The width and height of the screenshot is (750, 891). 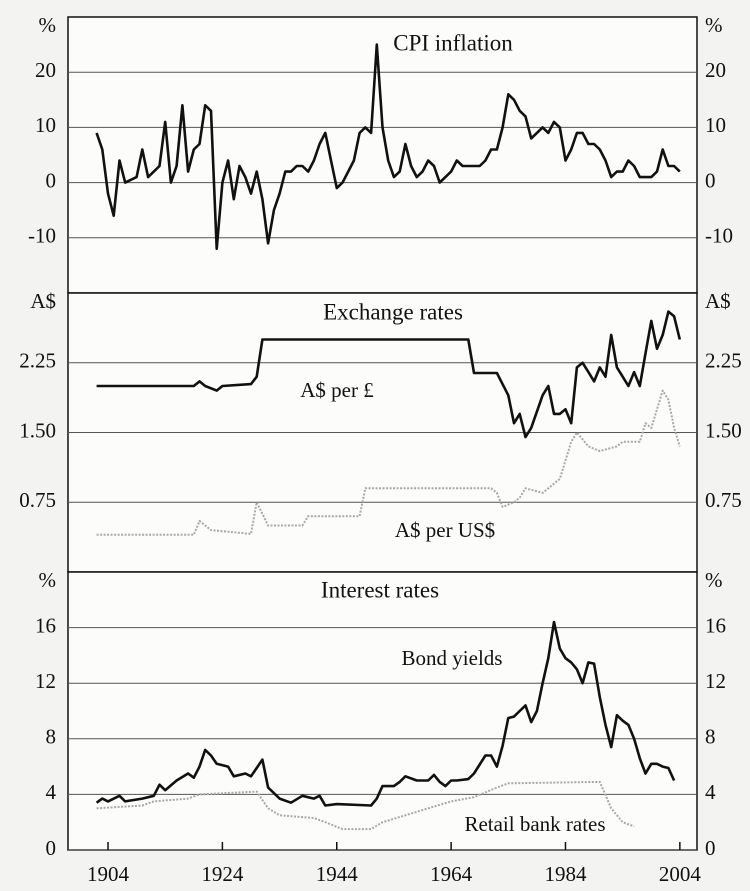 What do you see at coordinates (393, 311) in the screenshot?
I see `panel-title: Exchange rates` at bounding box center [393, 311].